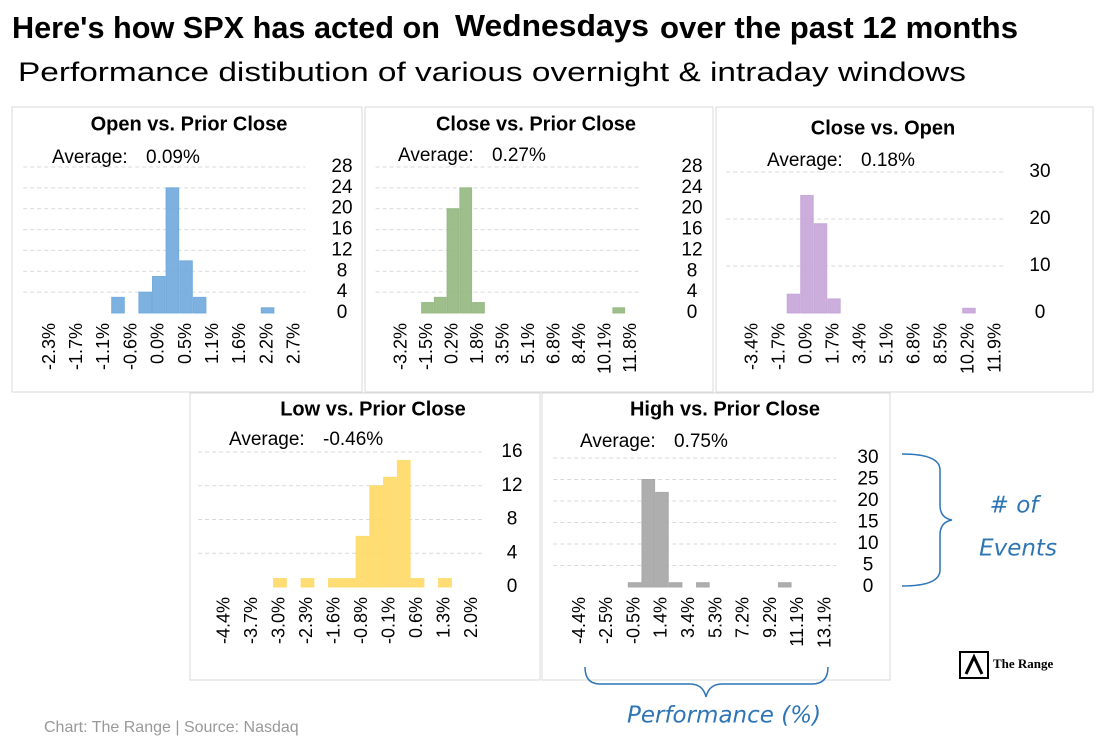 The height and width of the screenshot is (740, 1107). What do you see at coordinates (226, 27) in the screenshot?
I see `title: Here's how SPX has acted on` at bounding box center [226, 27].